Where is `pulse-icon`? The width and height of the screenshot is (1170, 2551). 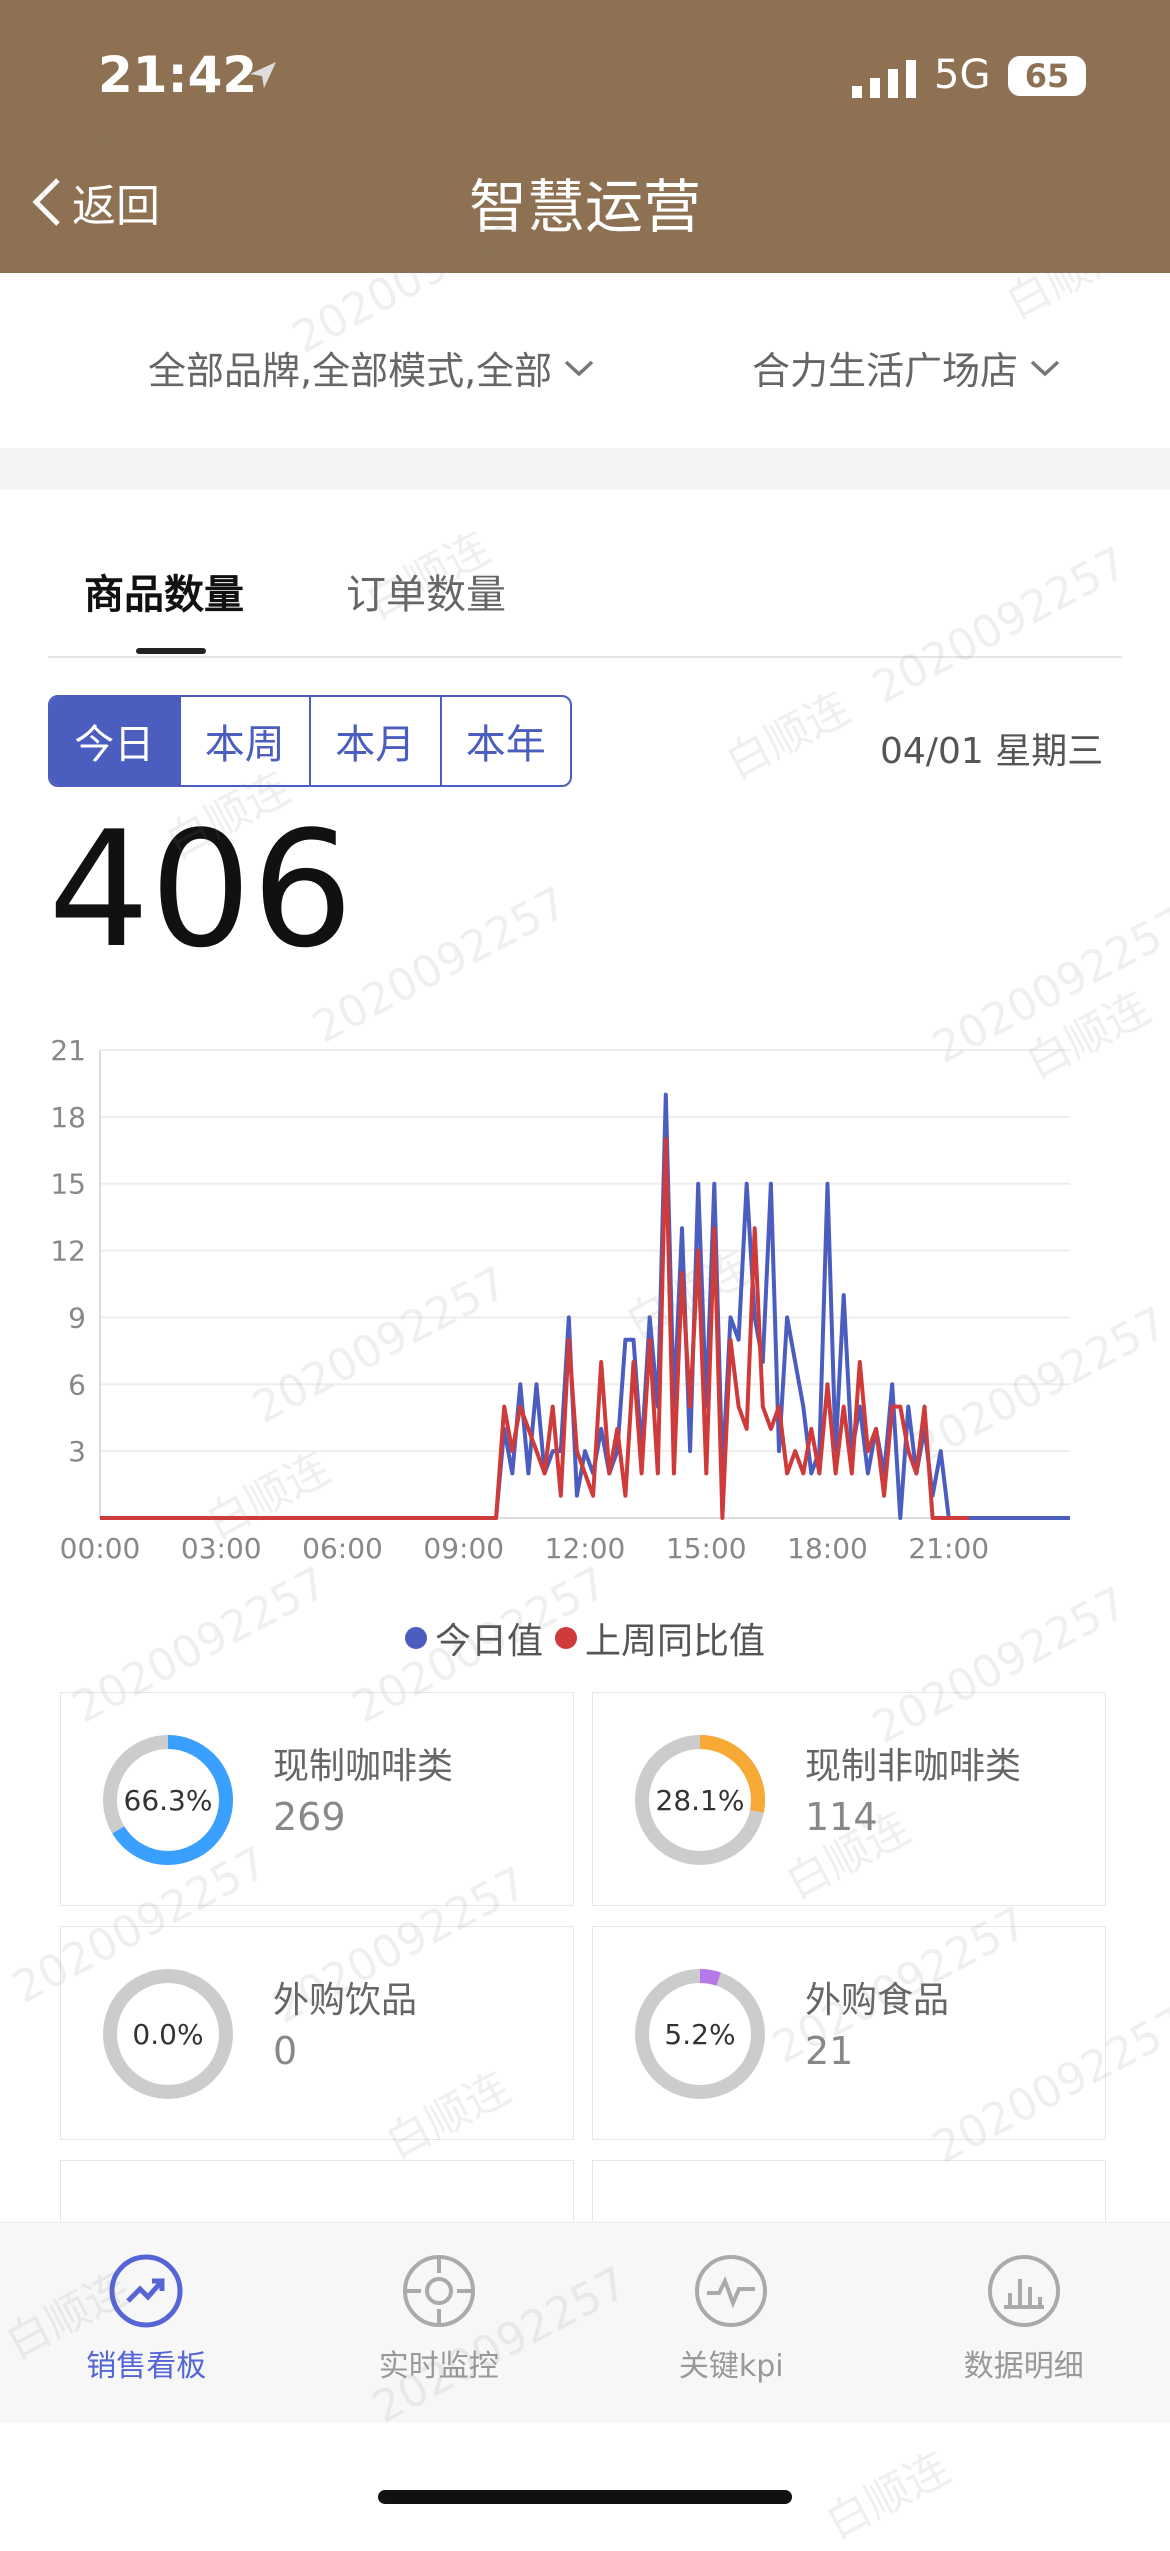
pulse-icon is located at coordinates (731, 2291).